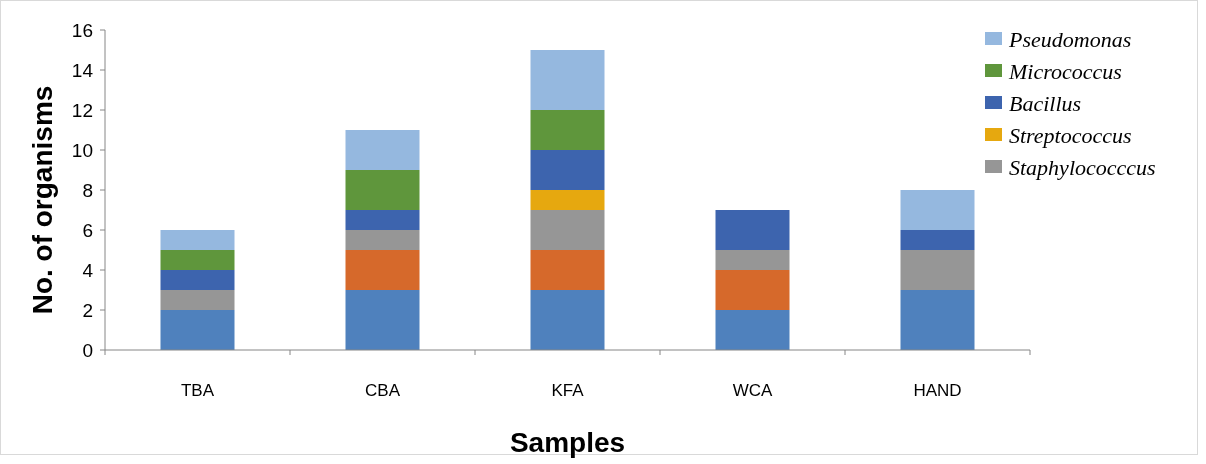  Describe the element at coordinates (88, 270) in the screenshot. I see `y-tick-label: 4` at that location.